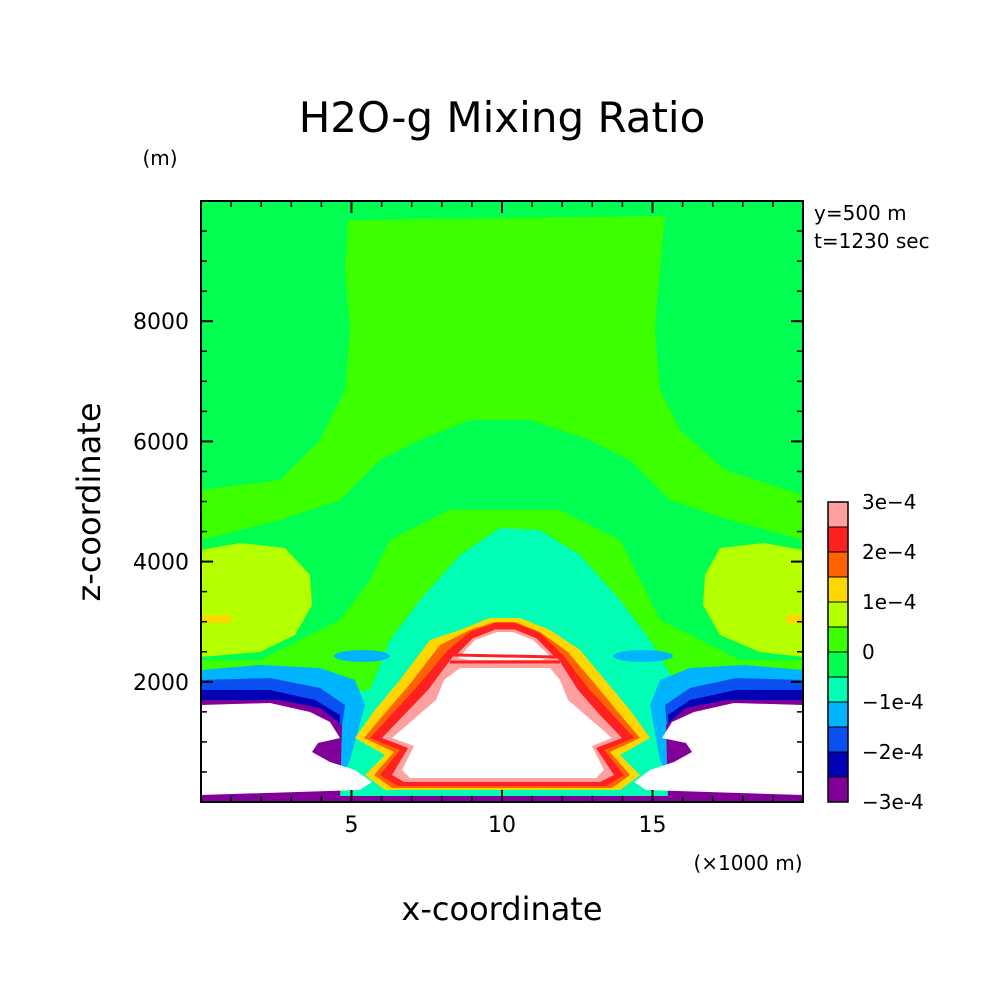  Describe the element at coordinates (502, 530) in the screenshot. I see `contour-mid-band` at that location.